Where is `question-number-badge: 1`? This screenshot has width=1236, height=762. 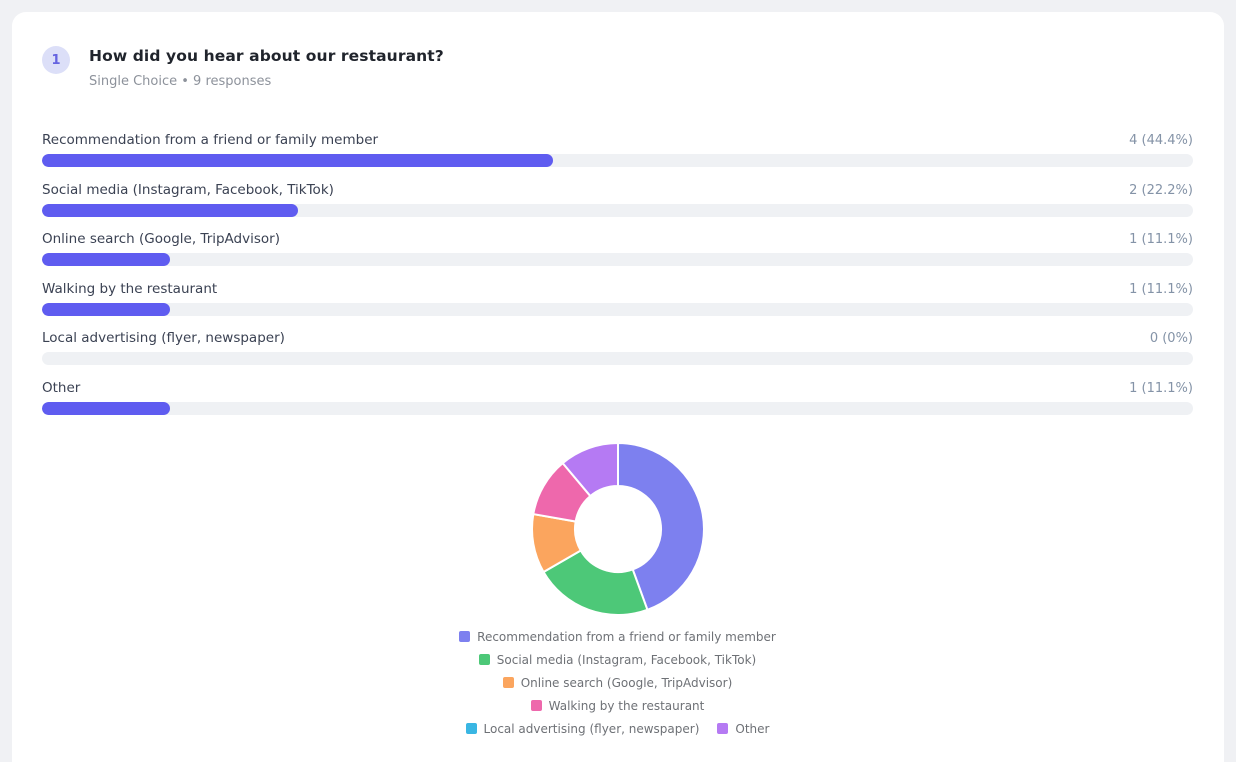
question-number-badge: 1 is located at coordinates (56, 60).